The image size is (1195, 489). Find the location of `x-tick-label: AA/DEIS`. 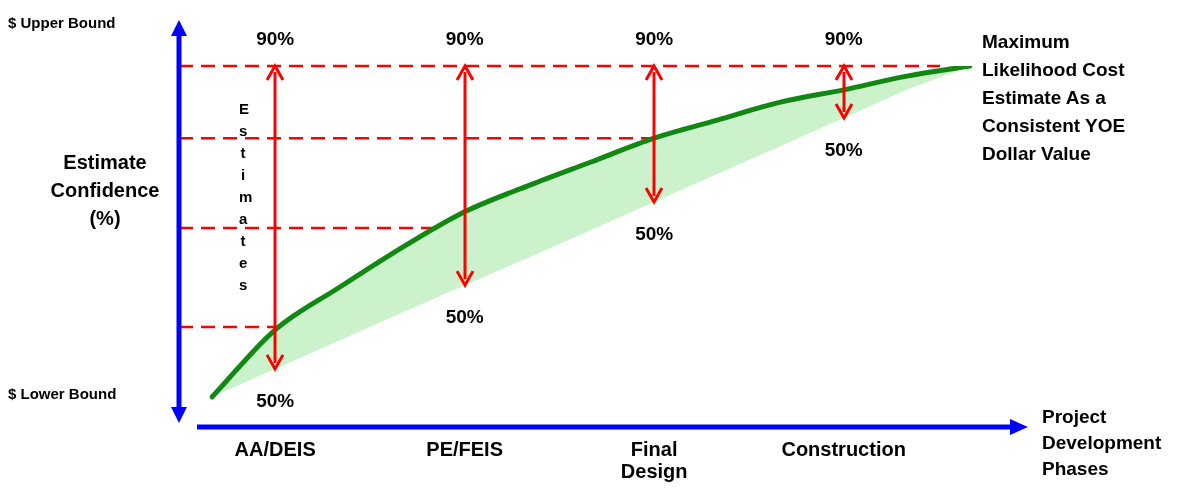

x-tick-label: AA/DEIS is located at coordinates (275, 448).